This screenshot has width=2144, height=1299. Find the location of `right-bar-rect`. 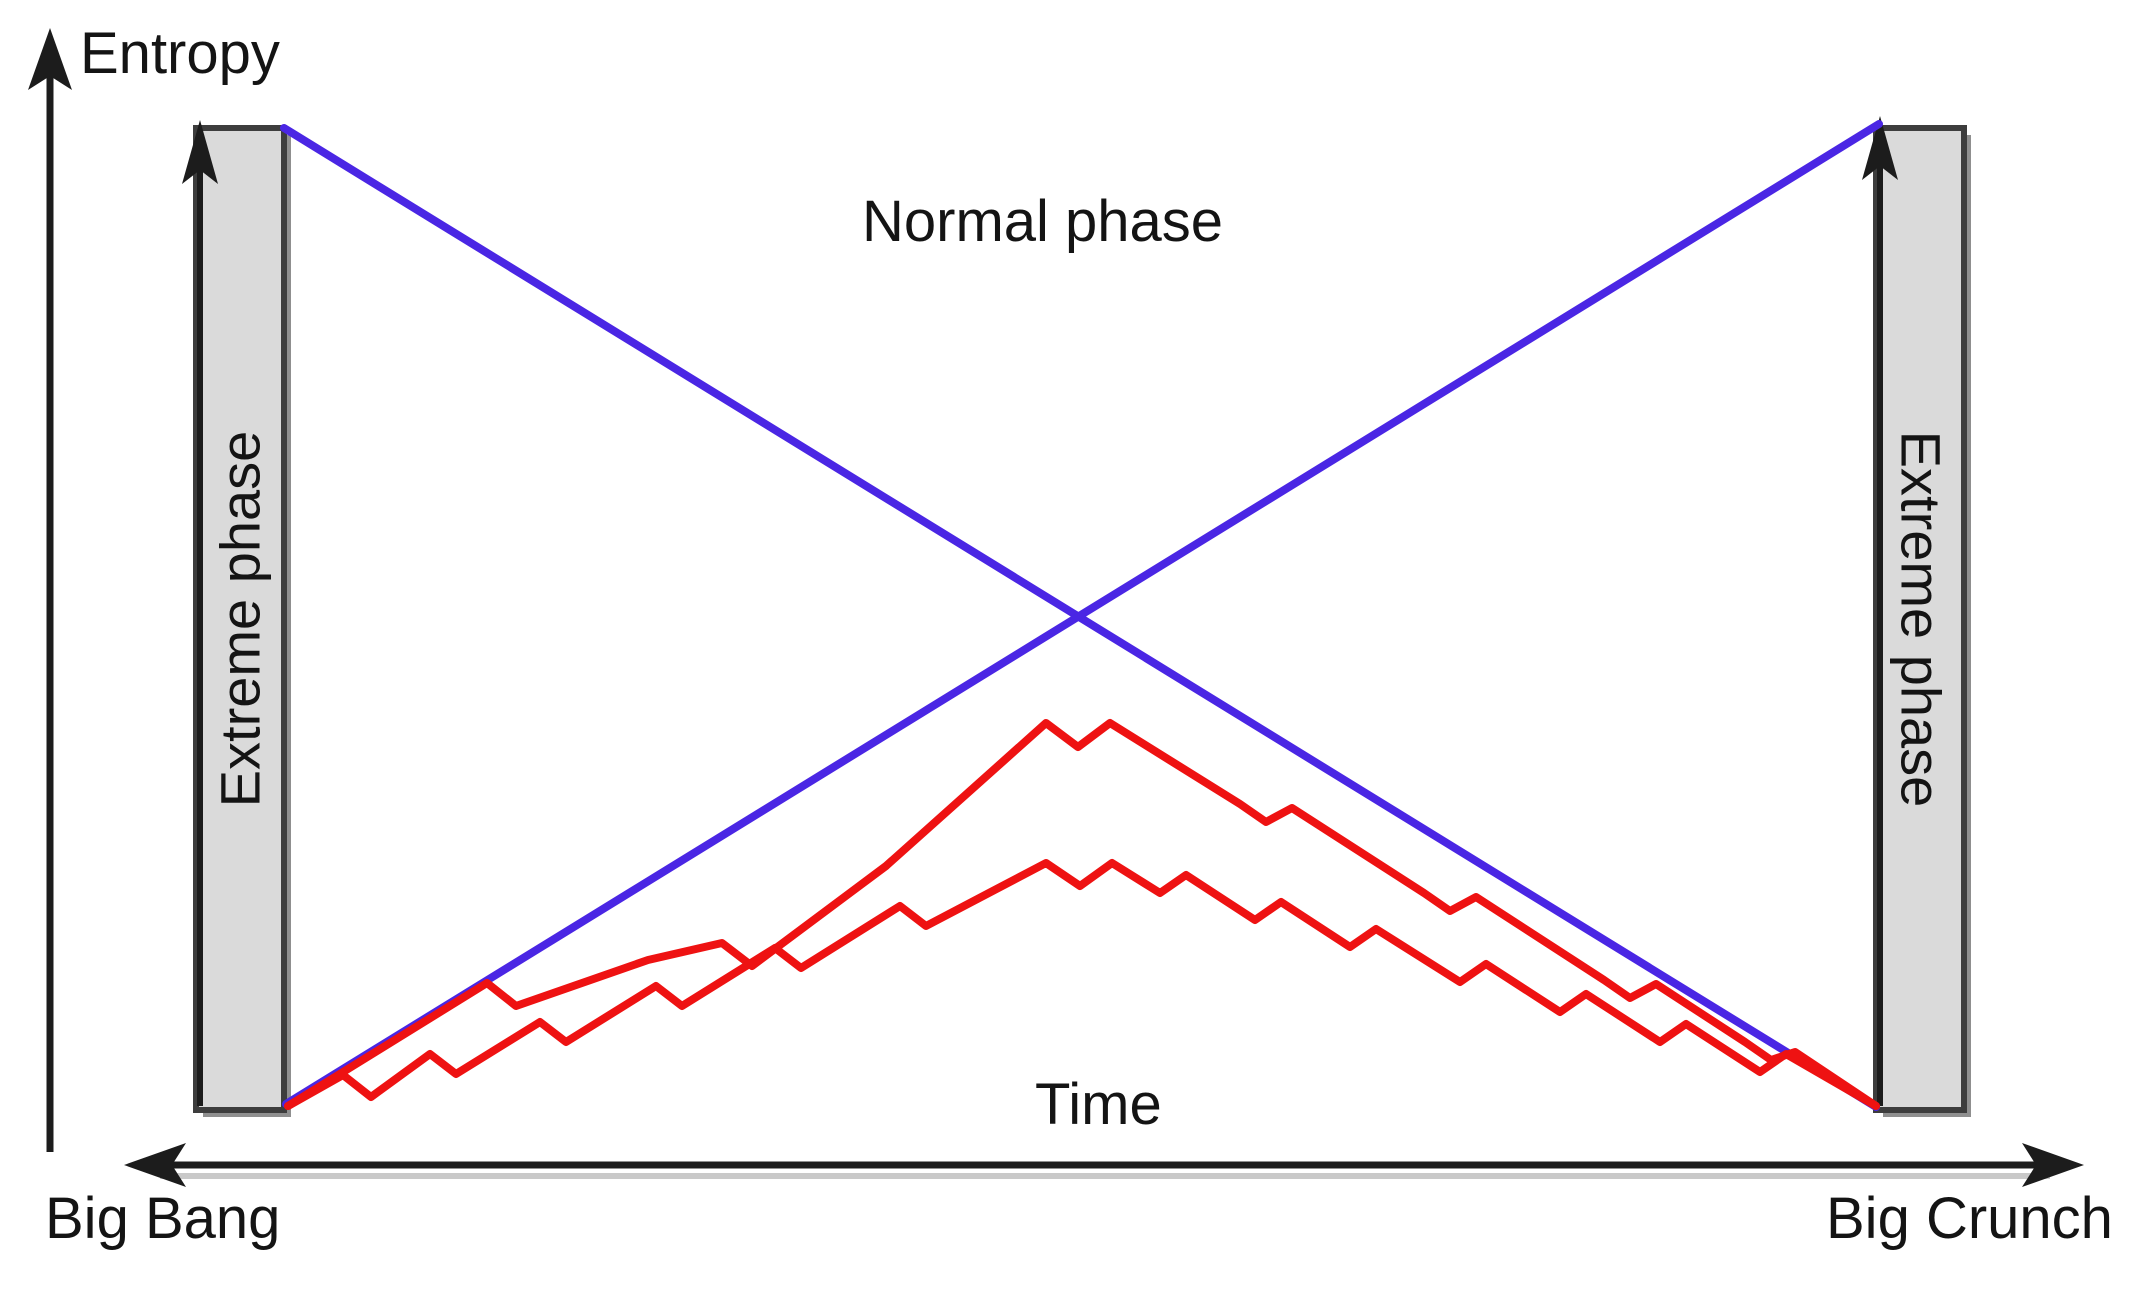

right-bar-rect is located at coordinates (1920, 619).